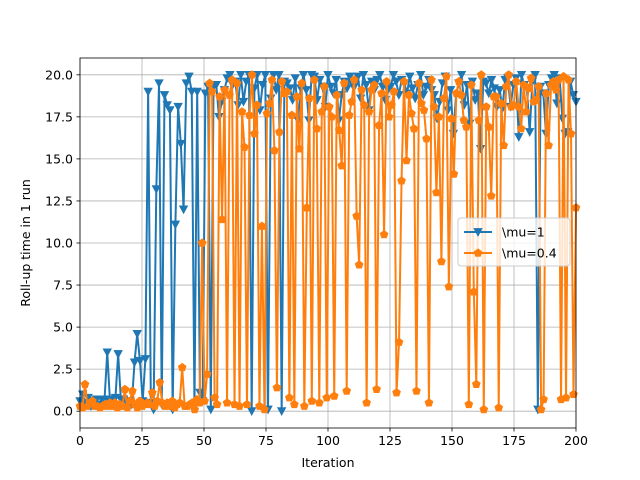 The height and width of the screenshot is (480, 640). I want to click on x-tick-label: 200, so click(576, 440).